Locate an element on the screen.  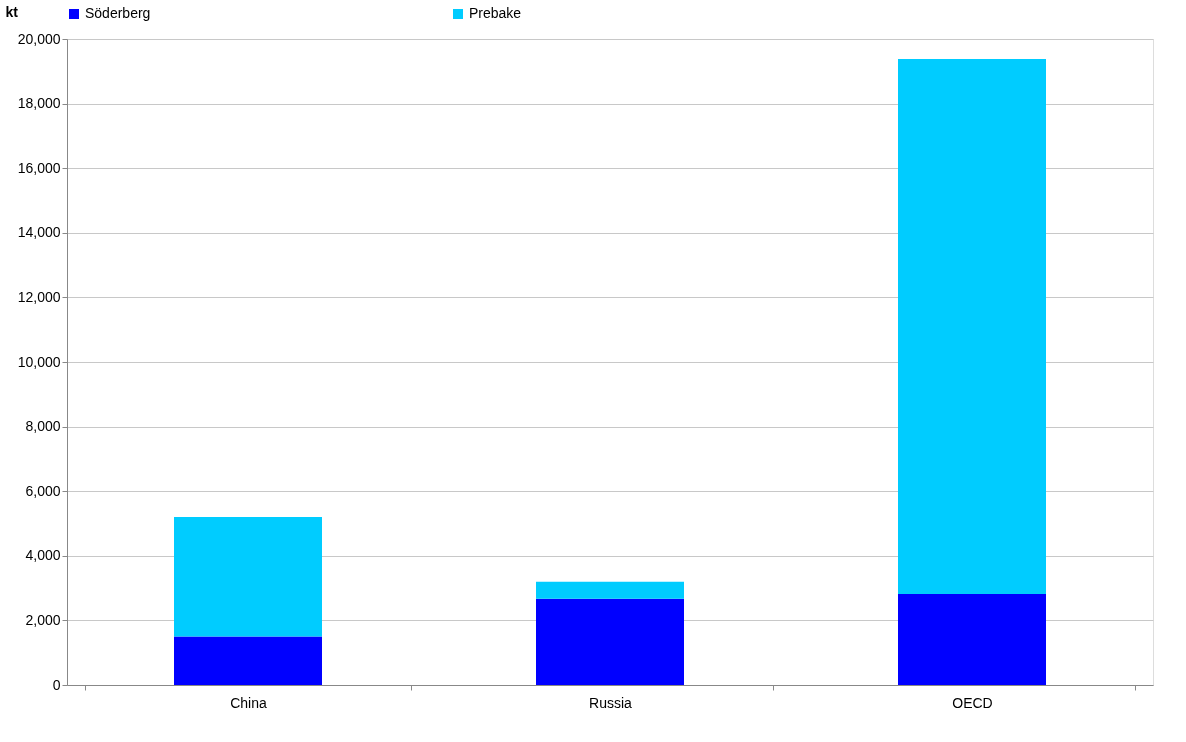
x-tick-label: Russia is located at coordinates (611, 702).